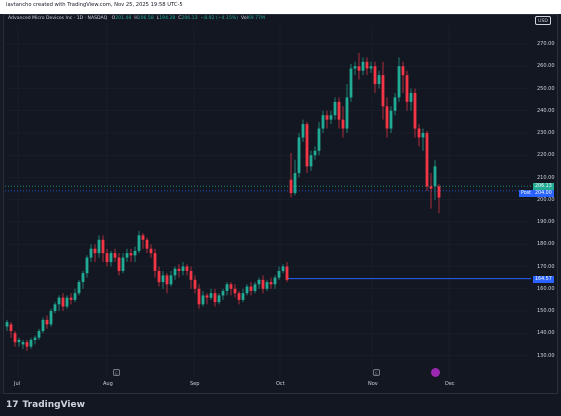 The image size is (561, 416). I want to click on time-tick-label: Aug, so click(108, 384).